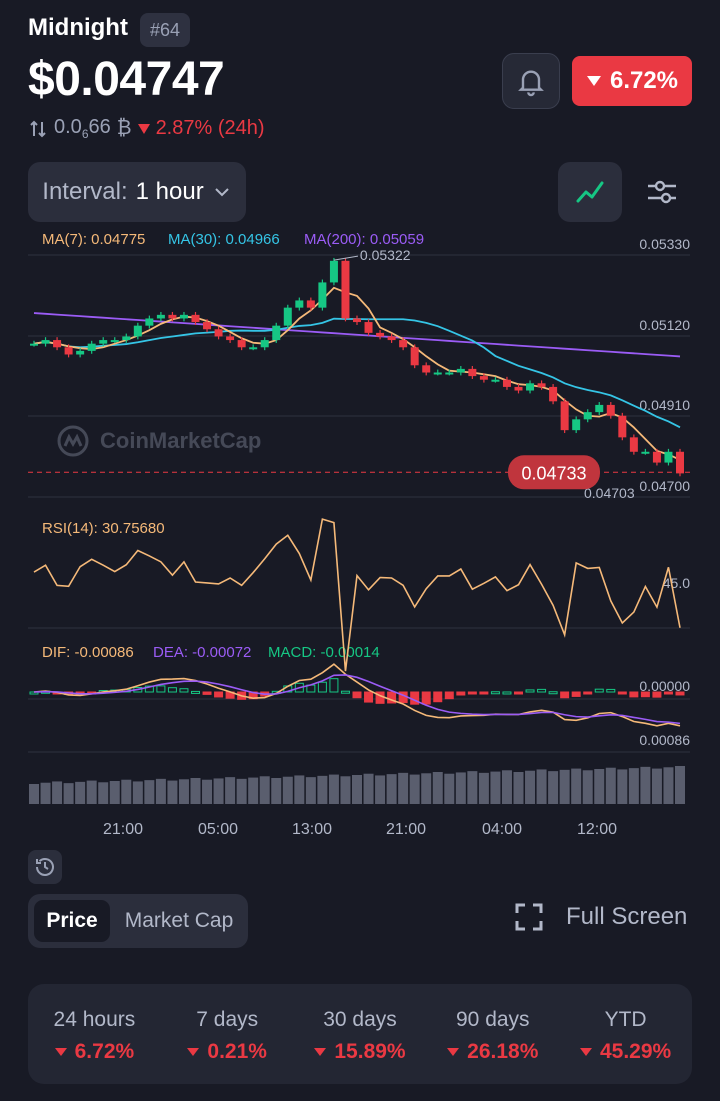 Image resolution: width=720 pixels, height=1101 pixels. Describe the element at coordinates (529, 917) in the screenshot. I see `expand-icon` at that location.